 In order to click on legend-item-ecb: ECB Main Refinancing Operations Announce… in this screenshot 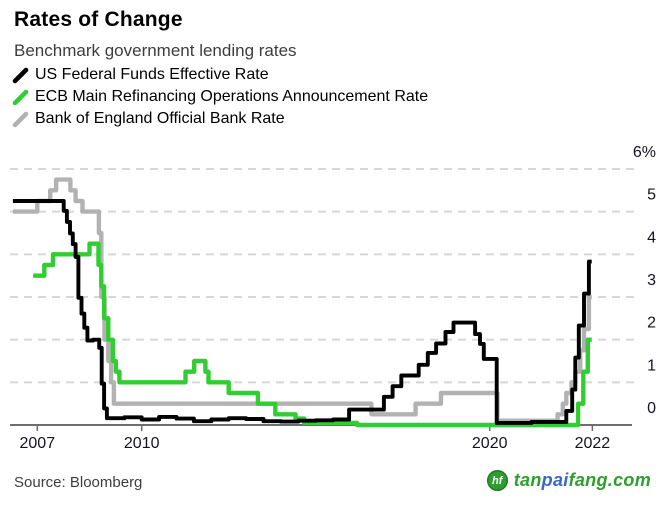, I will do `click(220, 97)`.